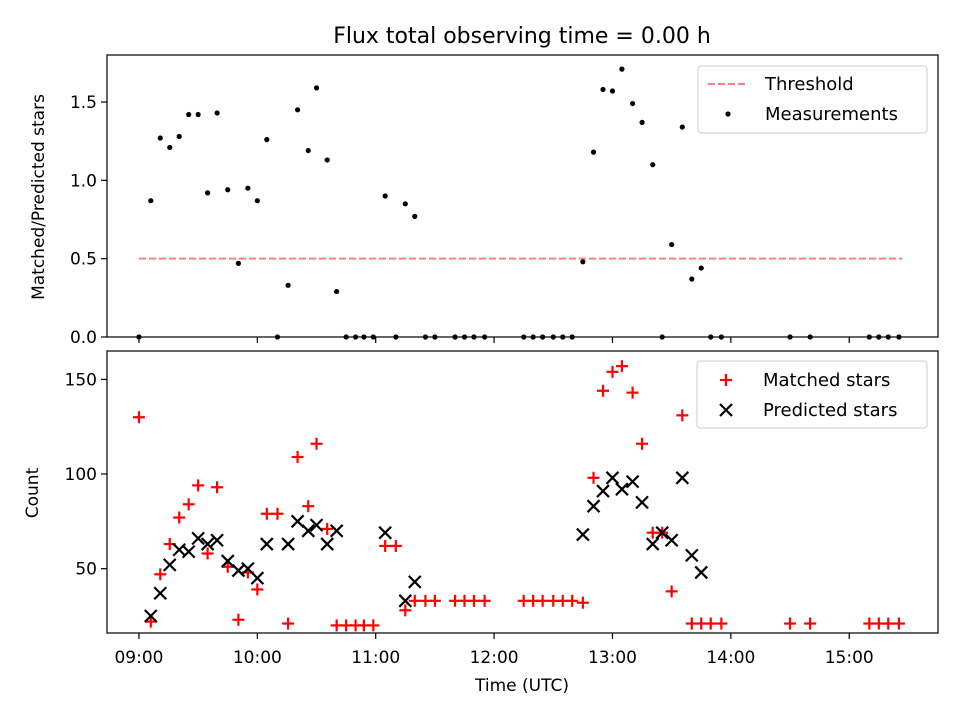  What do you see at coordinates (83, 103) in the screenshot?
I see `y-tick-label: 1.5` at bounding box center [83, 103].